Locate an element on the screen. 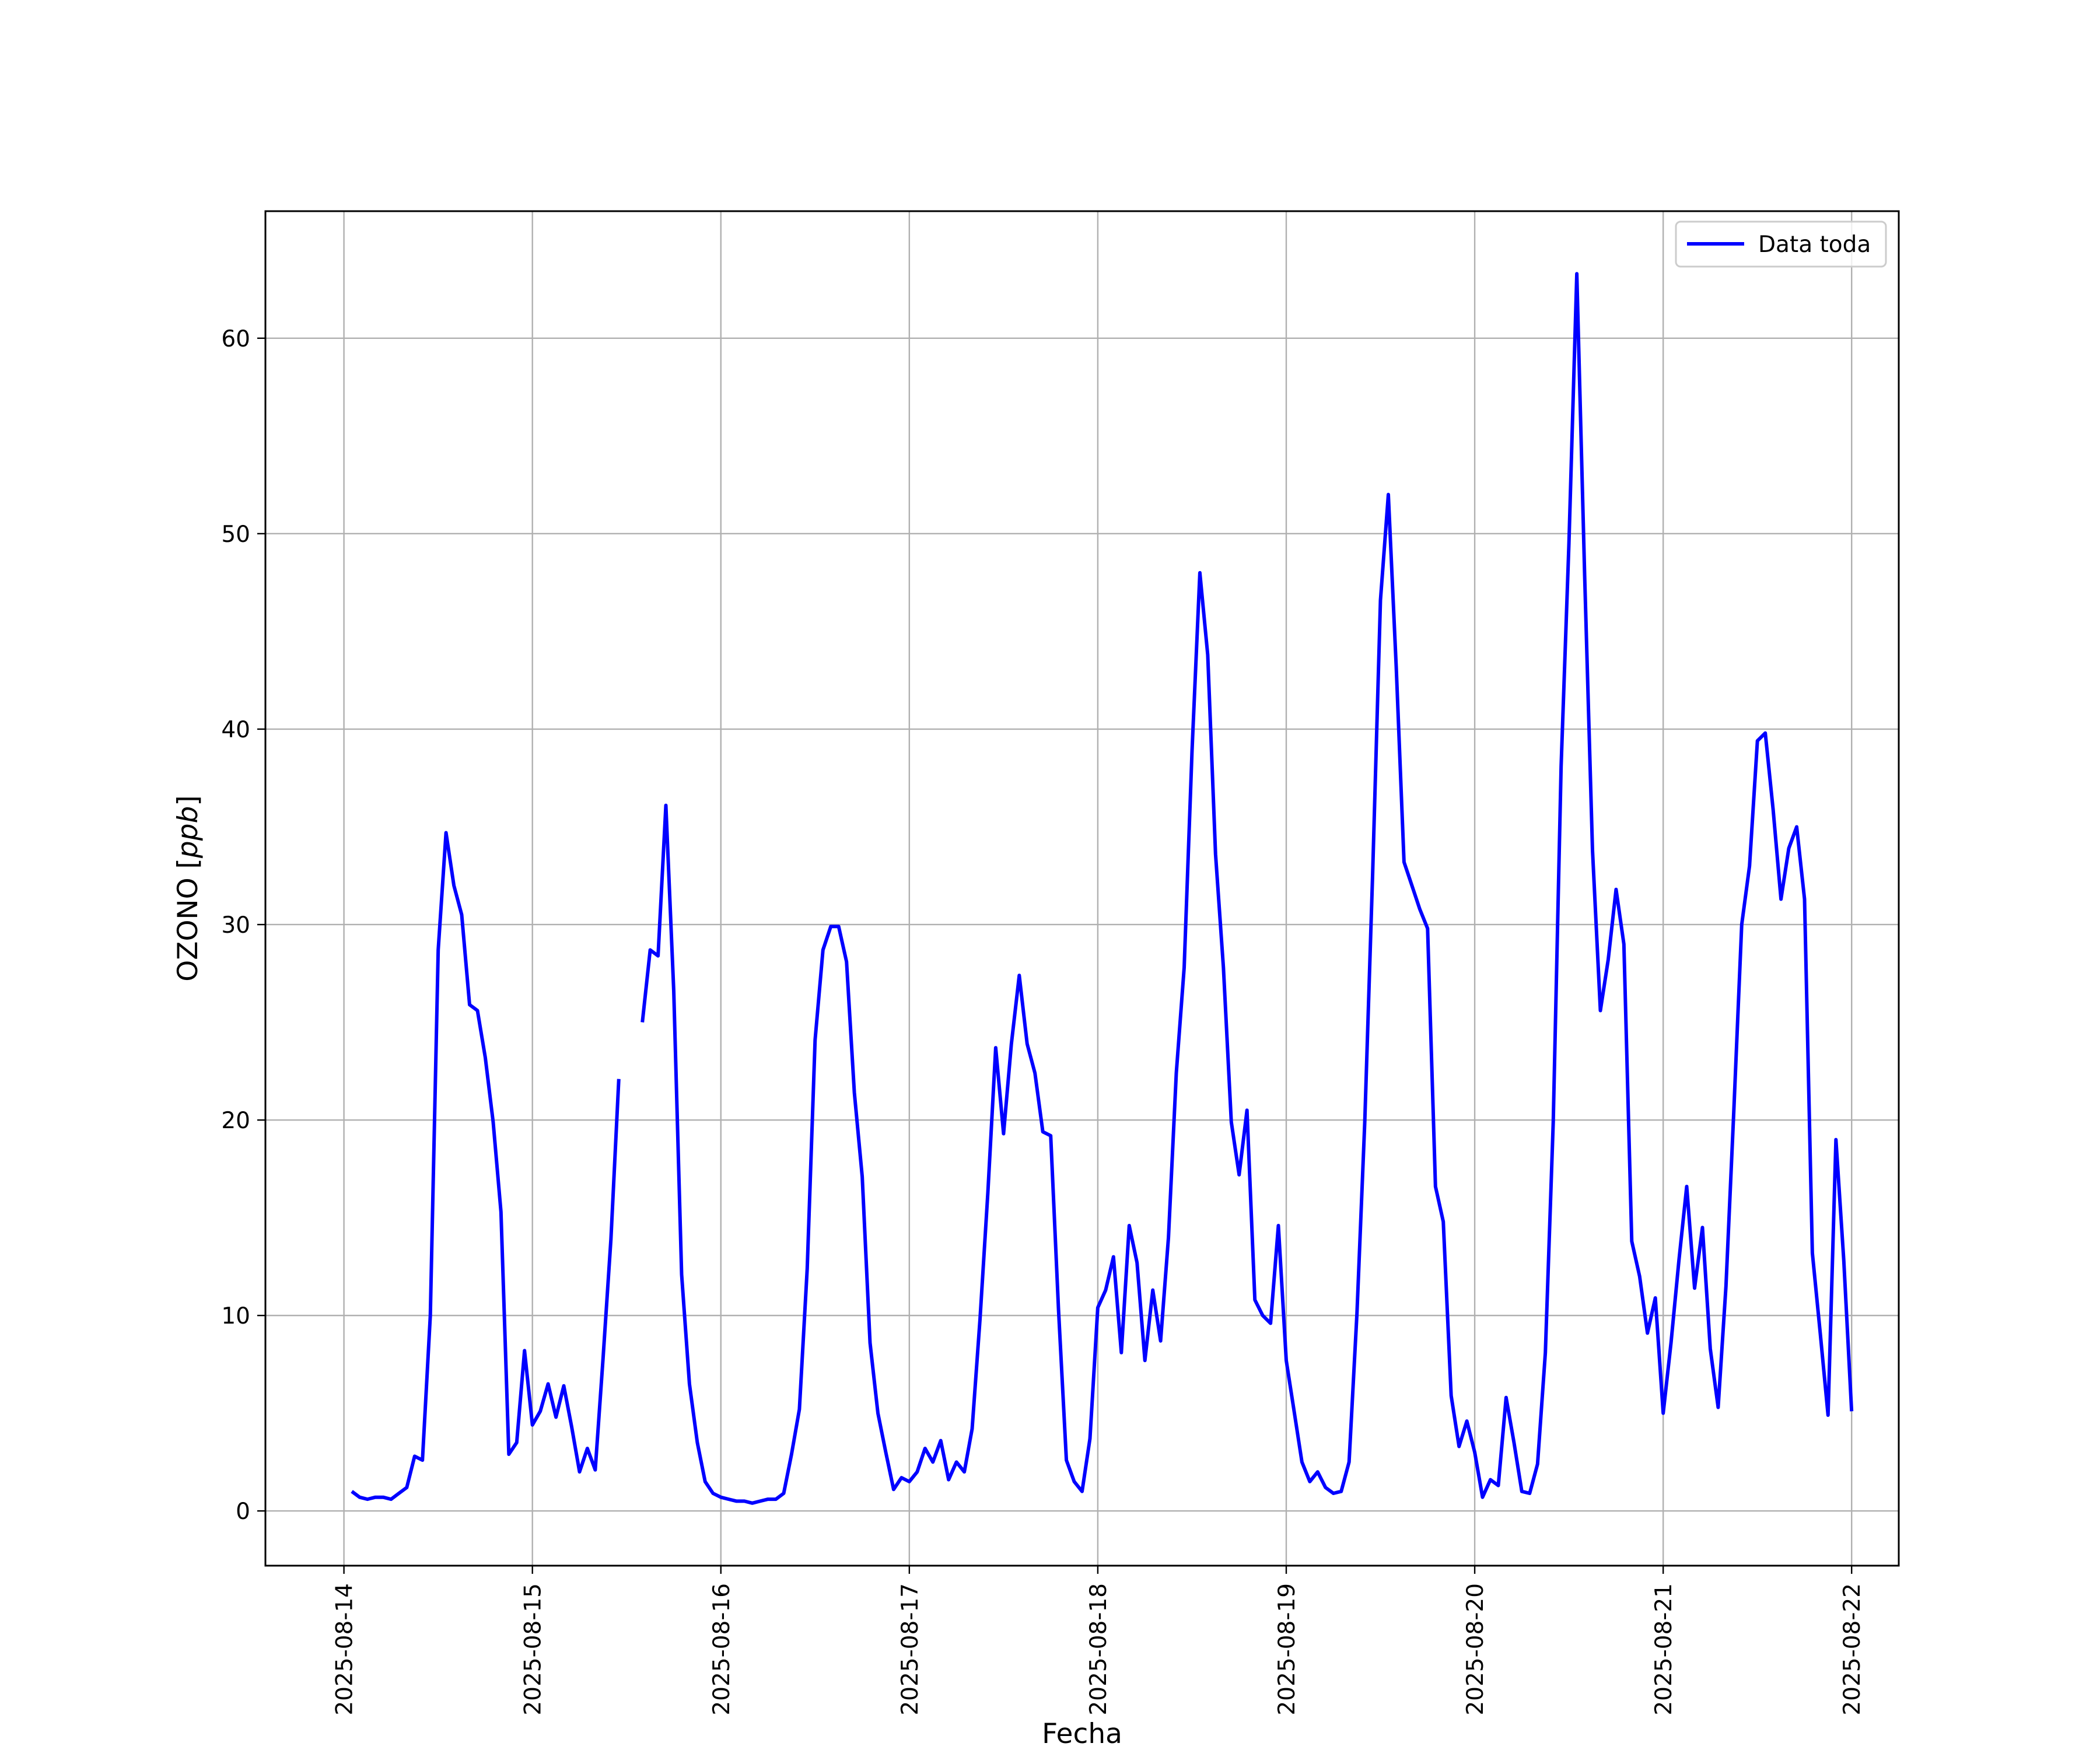 Image resolution: width=2100 pixels, height=1750 pixels. y-axis-label-text: OZONO [ is located at coordinates (188, 920).